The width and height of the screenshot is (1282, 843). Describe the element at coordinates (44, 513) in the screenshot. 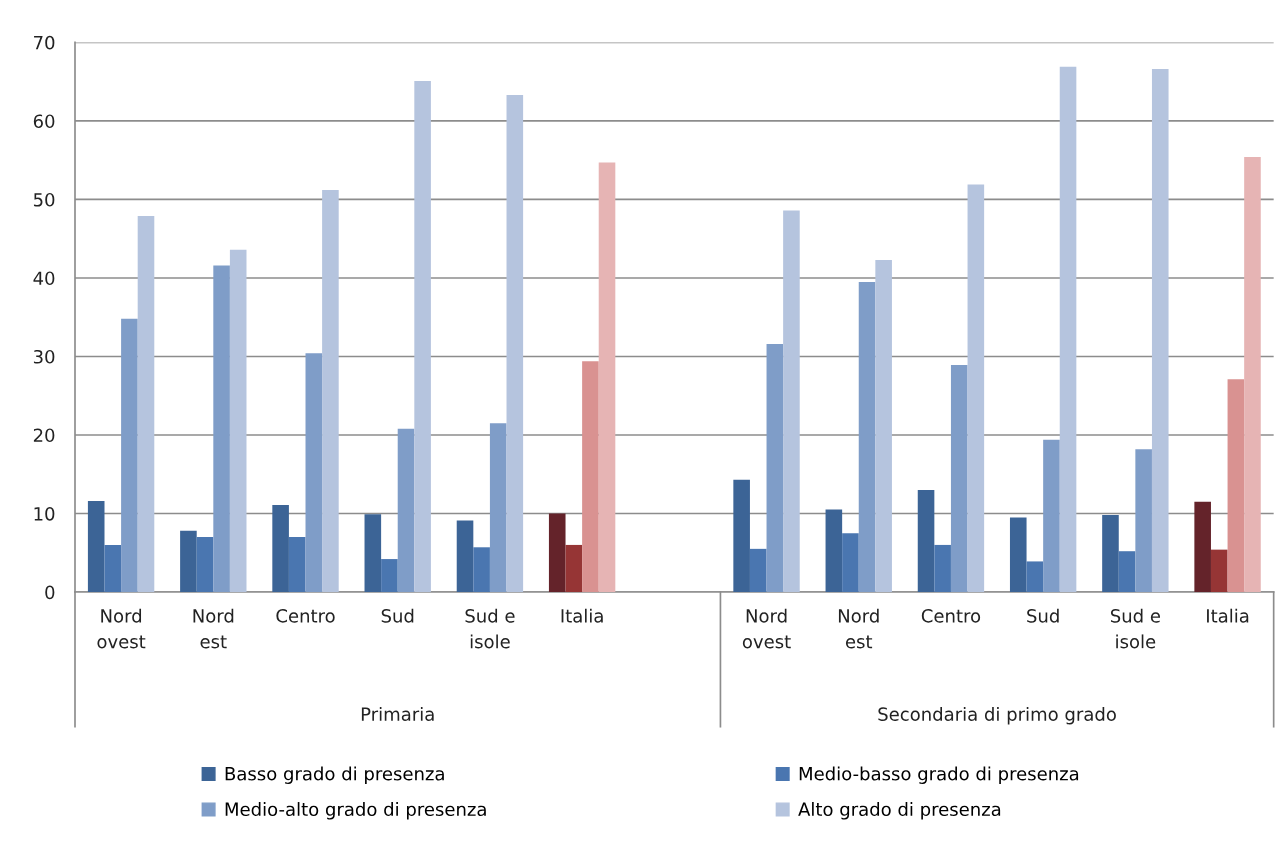

I see `y-tick-label: 10` at that location.